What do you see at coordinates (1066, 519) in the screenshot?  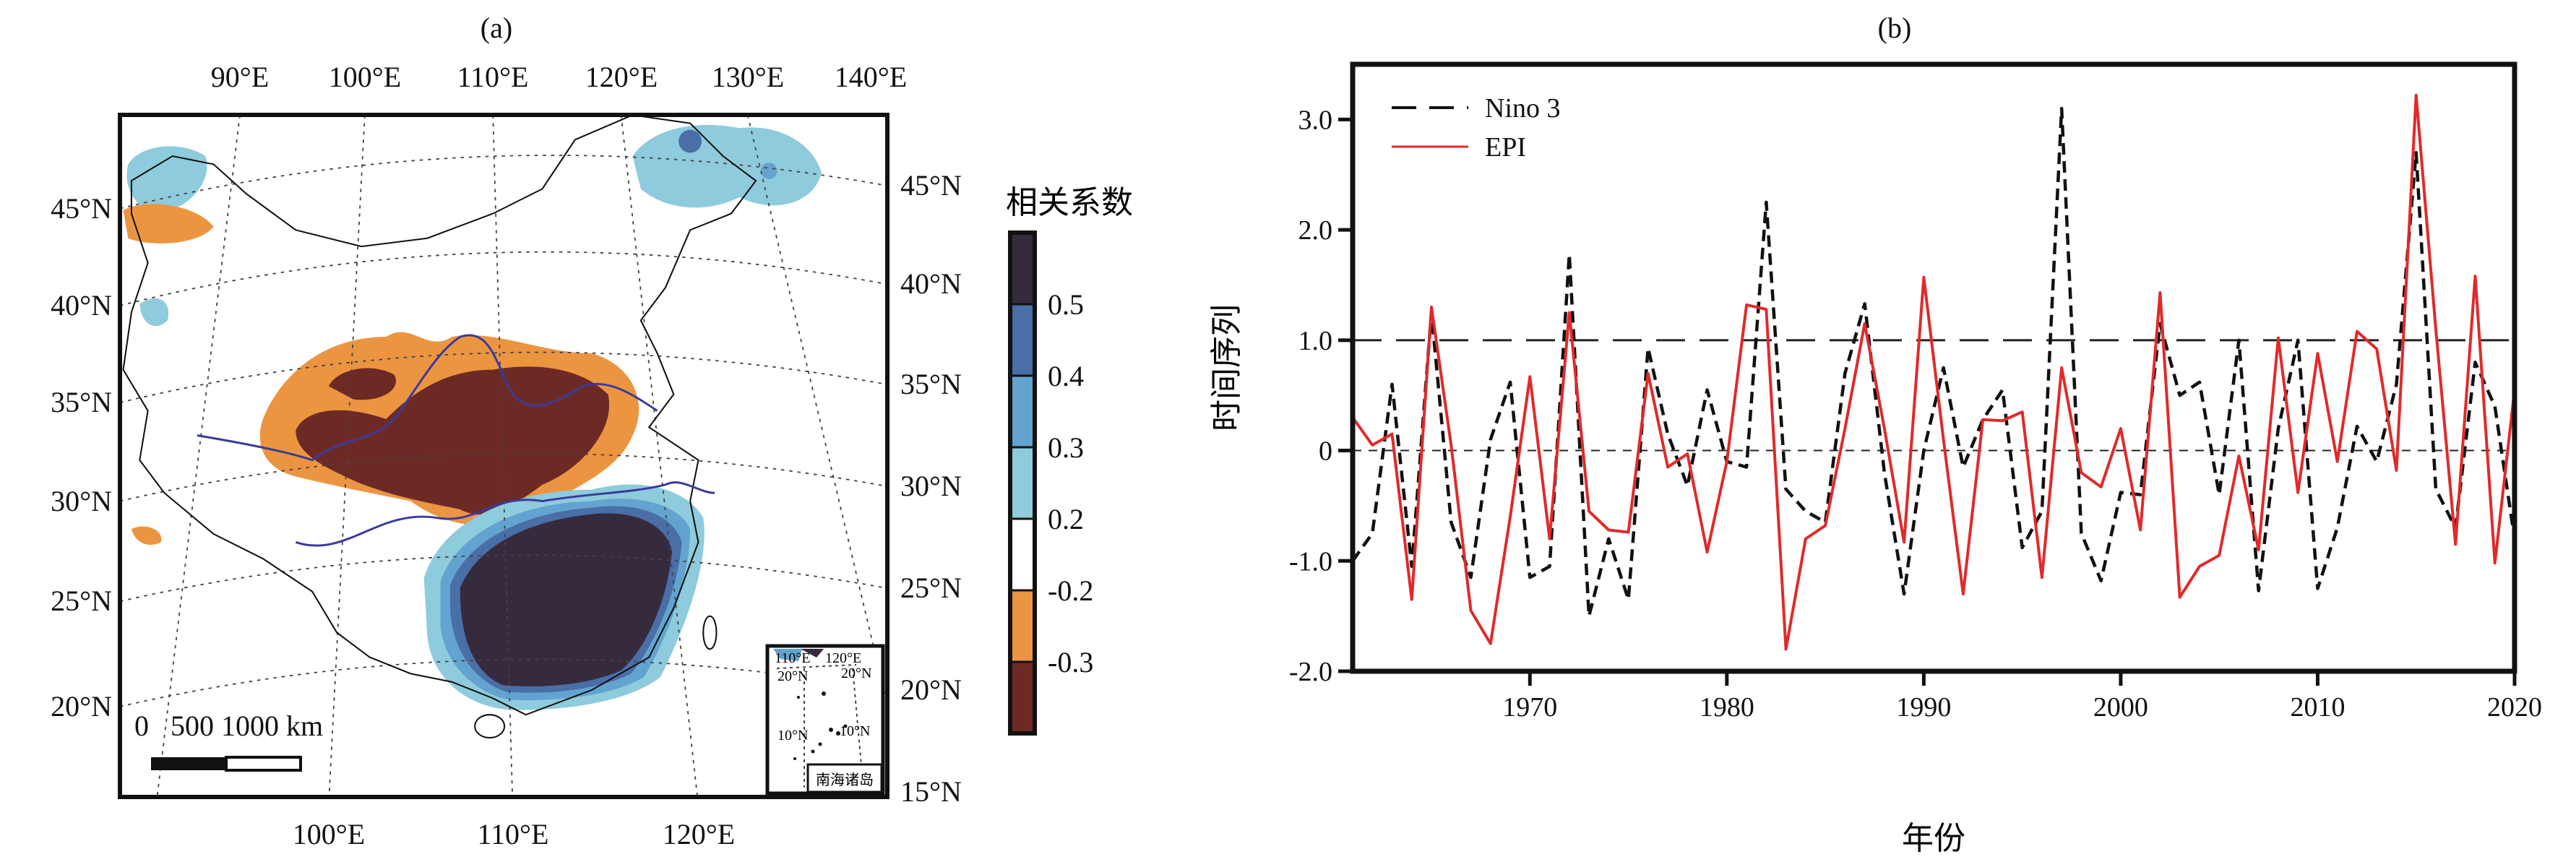 I see `colorbar-tick-label: 0.2` at bounding box center [1066, 519].